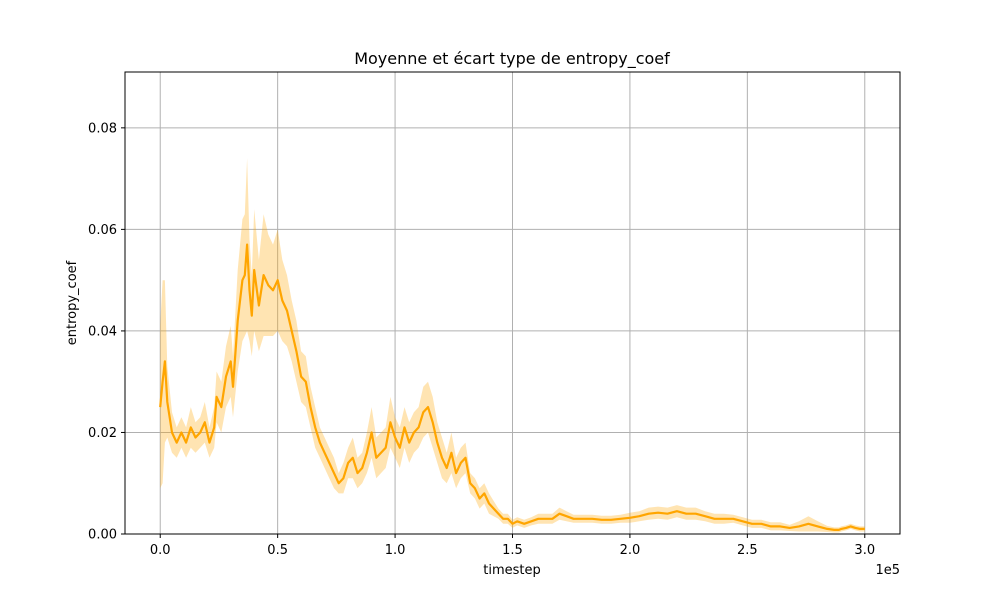 The height and width of the screenshot is (605, 1000). Describe the element at coordinates (102, 433) in the screenshot. I see `y-tick-label: 0.02` at that location.